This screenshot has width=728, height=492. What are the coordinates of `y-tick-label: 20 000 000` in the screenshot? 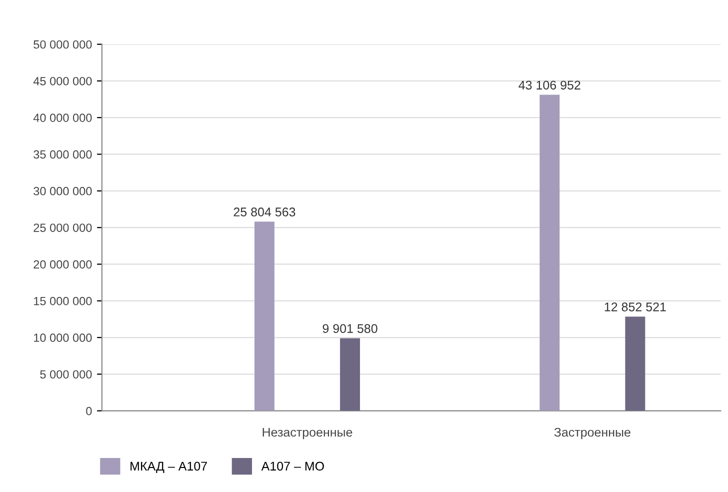 It's located at (63, 264).